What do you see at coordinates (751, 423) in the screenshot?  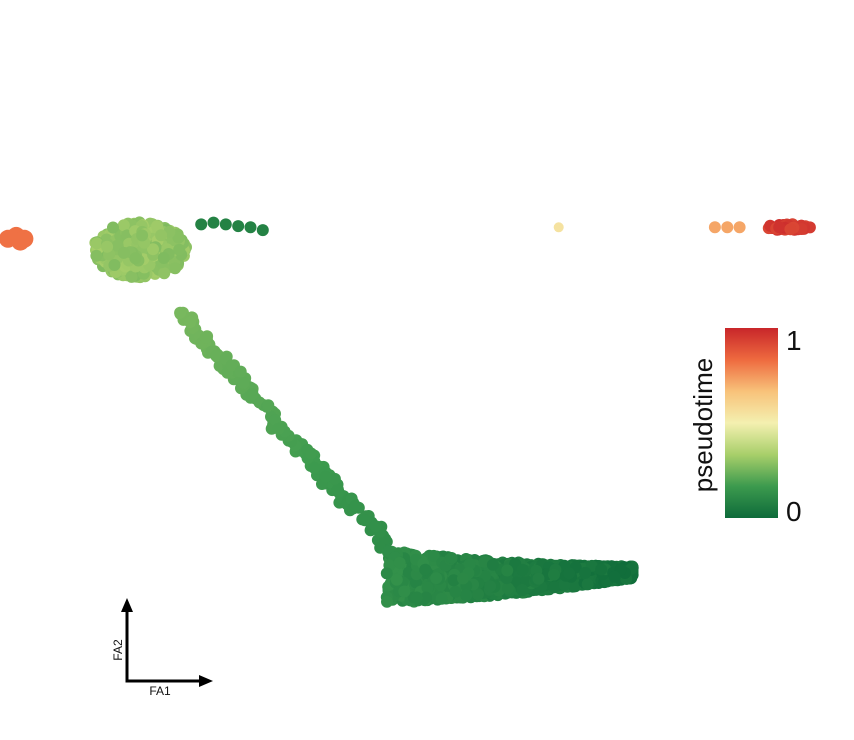 I see `colorbar-gradient` at bounding box center [751, 423].